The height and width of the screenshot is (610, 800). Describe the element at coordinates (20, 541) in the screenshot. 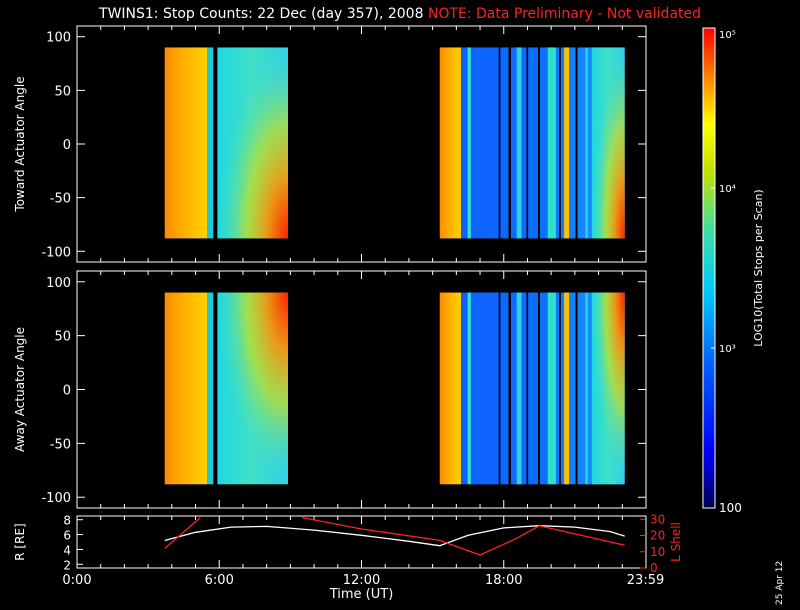

I see `y-axis-label-left: R [RE]` at that location.